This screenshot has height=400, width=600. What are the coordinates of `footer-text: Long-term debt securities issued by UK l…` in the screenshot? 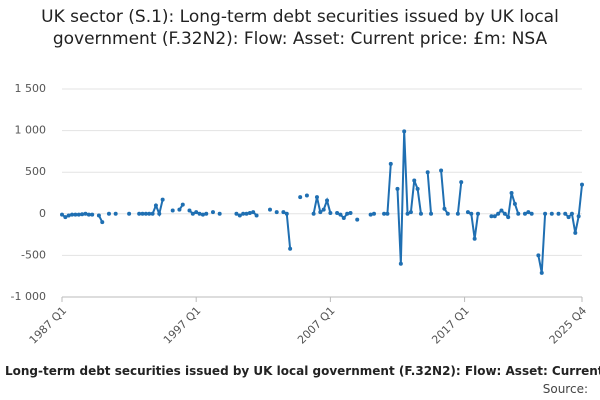 It's located at (302, 371).